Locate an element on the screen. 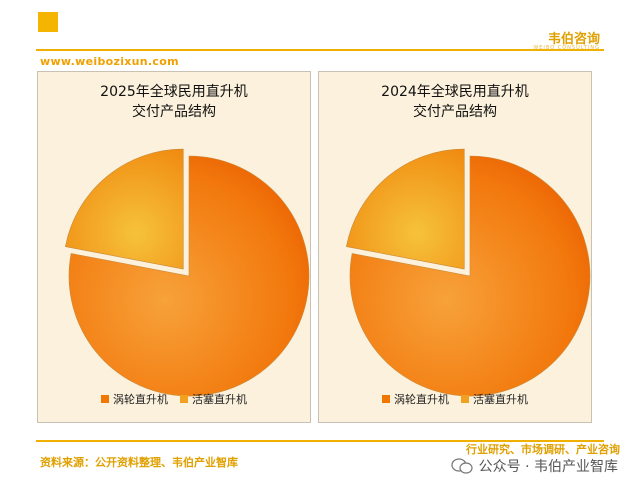 This screenshot has height=491, width=640. source-note: 资料来源：公开资料整理、韦伯产业智库 is located at coordinates (139, 462).